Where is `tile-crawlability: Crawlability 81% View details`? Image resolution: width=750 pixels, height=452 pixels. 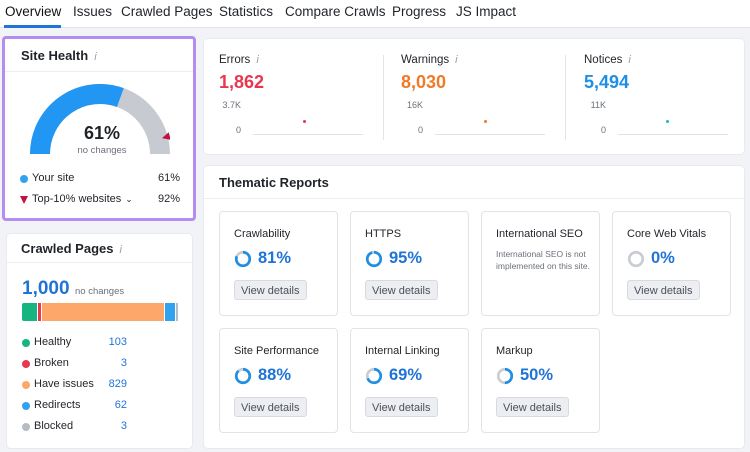 tile-crawlability: Crawlability 81% View details is located at coordinates (278, 263).